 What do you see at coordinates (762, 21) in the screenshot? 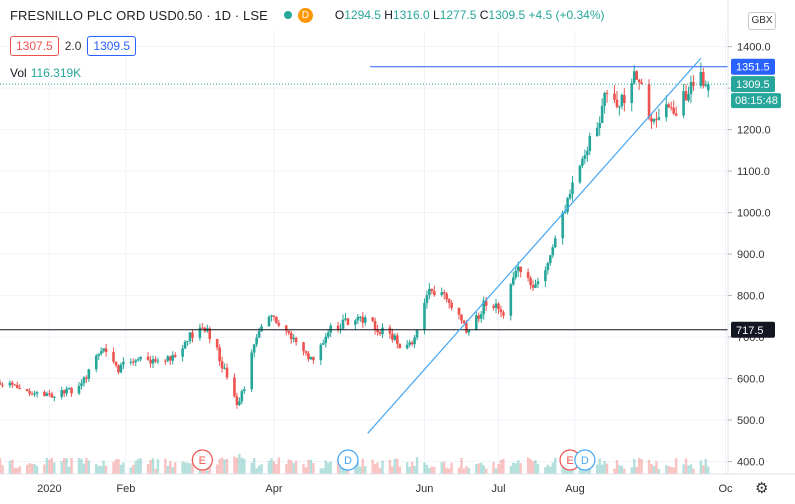
I see `currency-button: GBX` at bounding box center [762, 21].